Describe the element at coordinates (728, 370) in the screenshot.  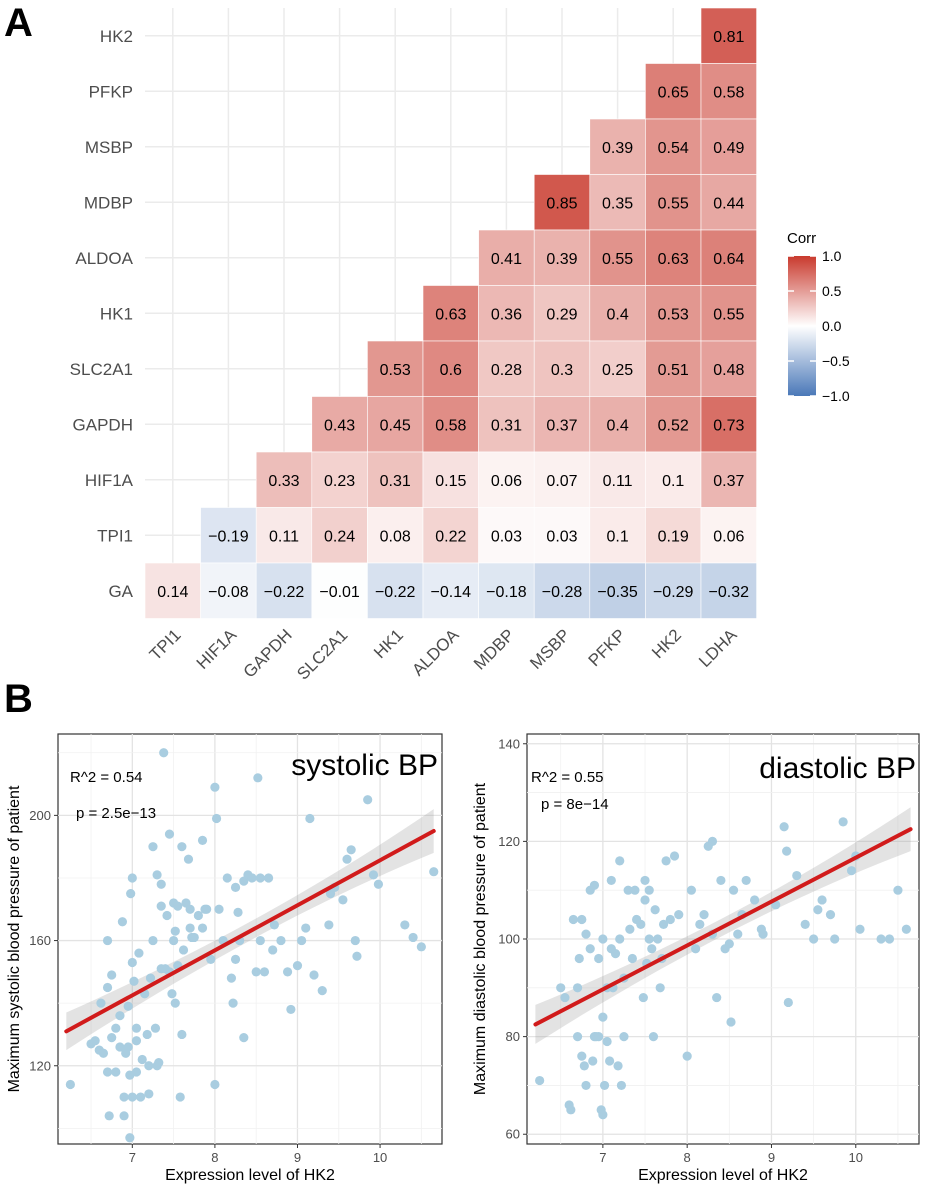
I see `cell-value-label: 0.48` at that location.